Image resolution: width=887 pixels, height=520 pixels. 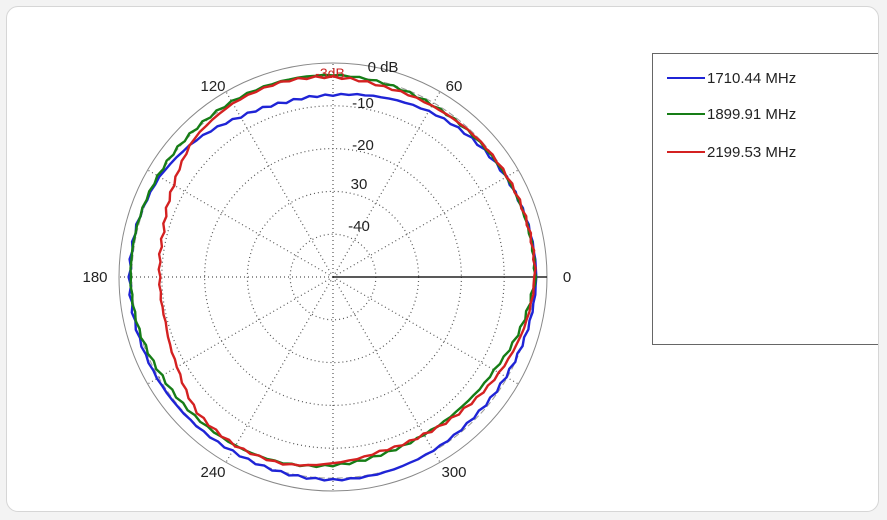 What do you see at coordinates (94, 277) in the screenshot?
I see `angle-tick-label: 180` at bounding box center [94, 277].